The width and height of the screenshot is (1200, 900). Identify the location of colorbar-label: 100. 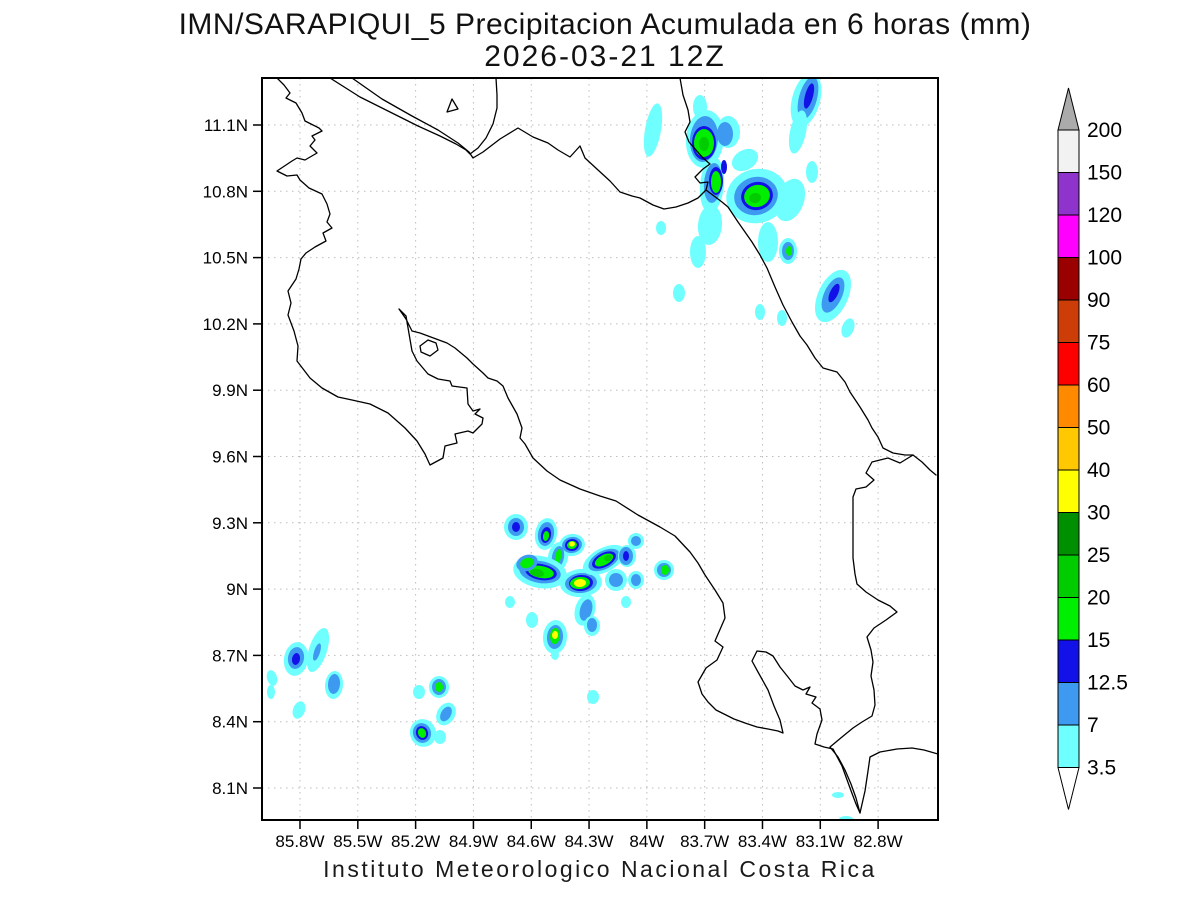
(1104, 258).